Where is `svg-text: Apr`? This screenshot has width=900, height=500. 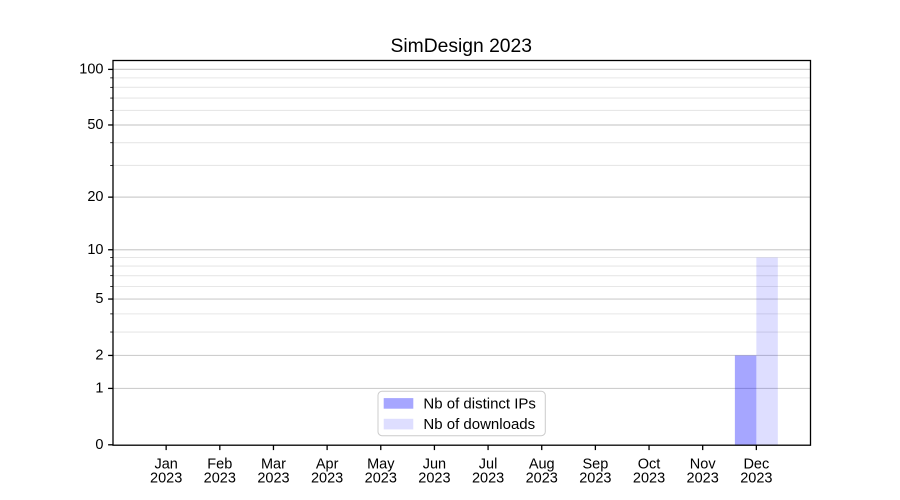
svg-text: Apr is located at coordinates (327, 465).